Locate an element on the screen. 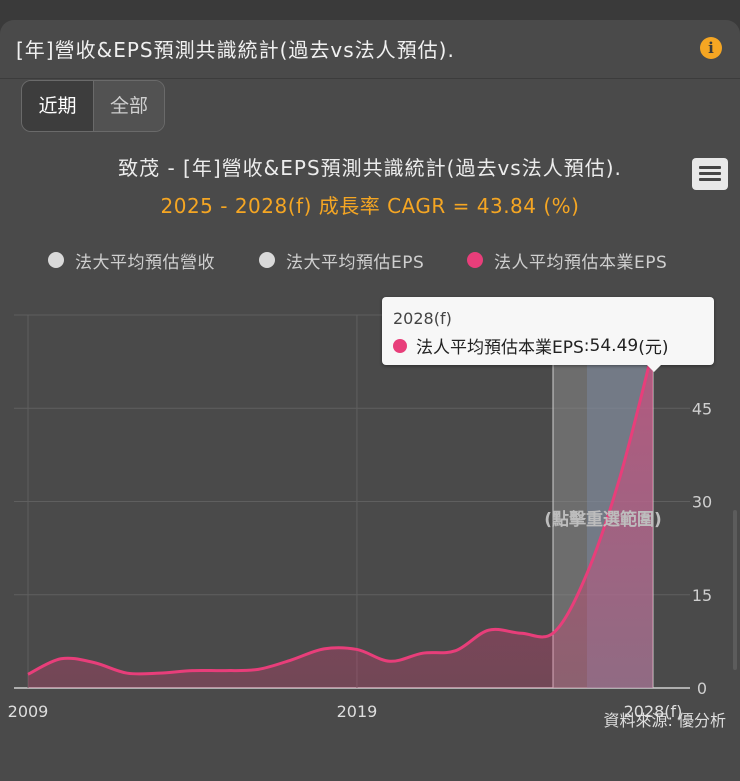 The height and width of the screenshot is (781, 740). tooltip-x-label: 2028(f) is located at coordinates (422, 318).